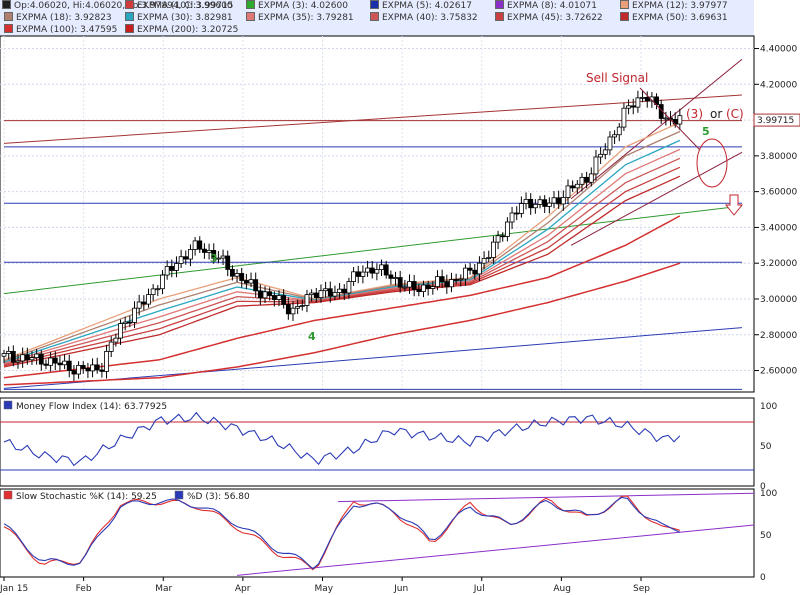 The height and width of the screenshot is (595, 800). Describe the element at coordinates (427, 6) in the screenshot. I see `legend-label: EXPMA (5): 4.02617` at that location.